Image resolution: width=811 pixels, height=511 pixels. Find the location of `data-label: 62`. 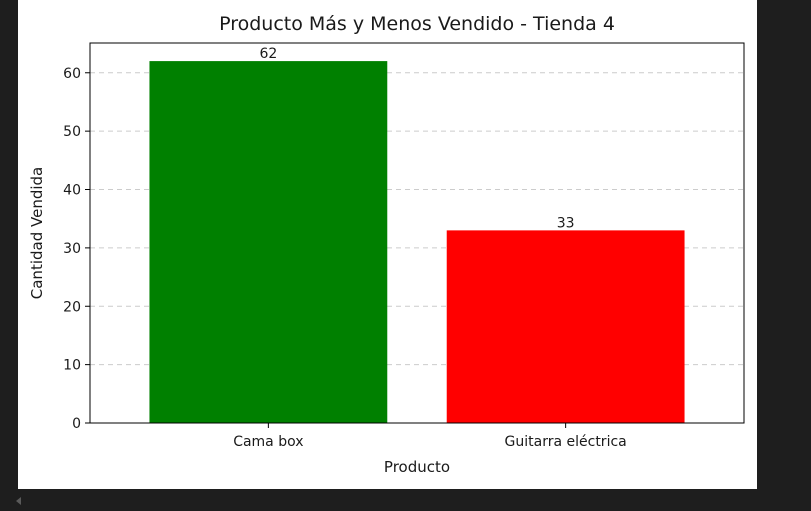

data-label: 62 is located at coordinates (268, 54).